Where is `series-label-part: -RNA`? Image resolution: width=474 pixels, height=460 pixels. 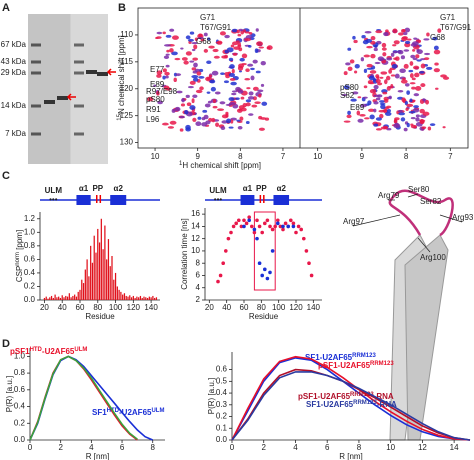
series-label-part: -RNA is located at coordinates (384, 396).